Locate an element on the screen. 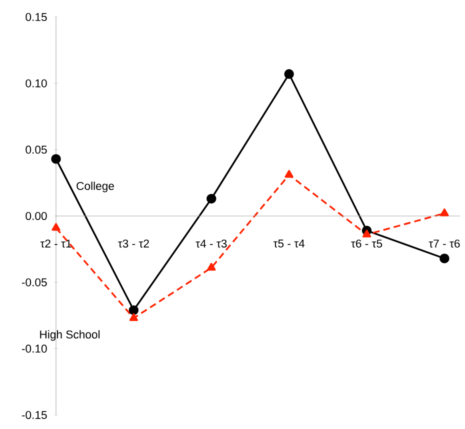  y-tick-label: -0.10 is located at coordinates (34, 348).